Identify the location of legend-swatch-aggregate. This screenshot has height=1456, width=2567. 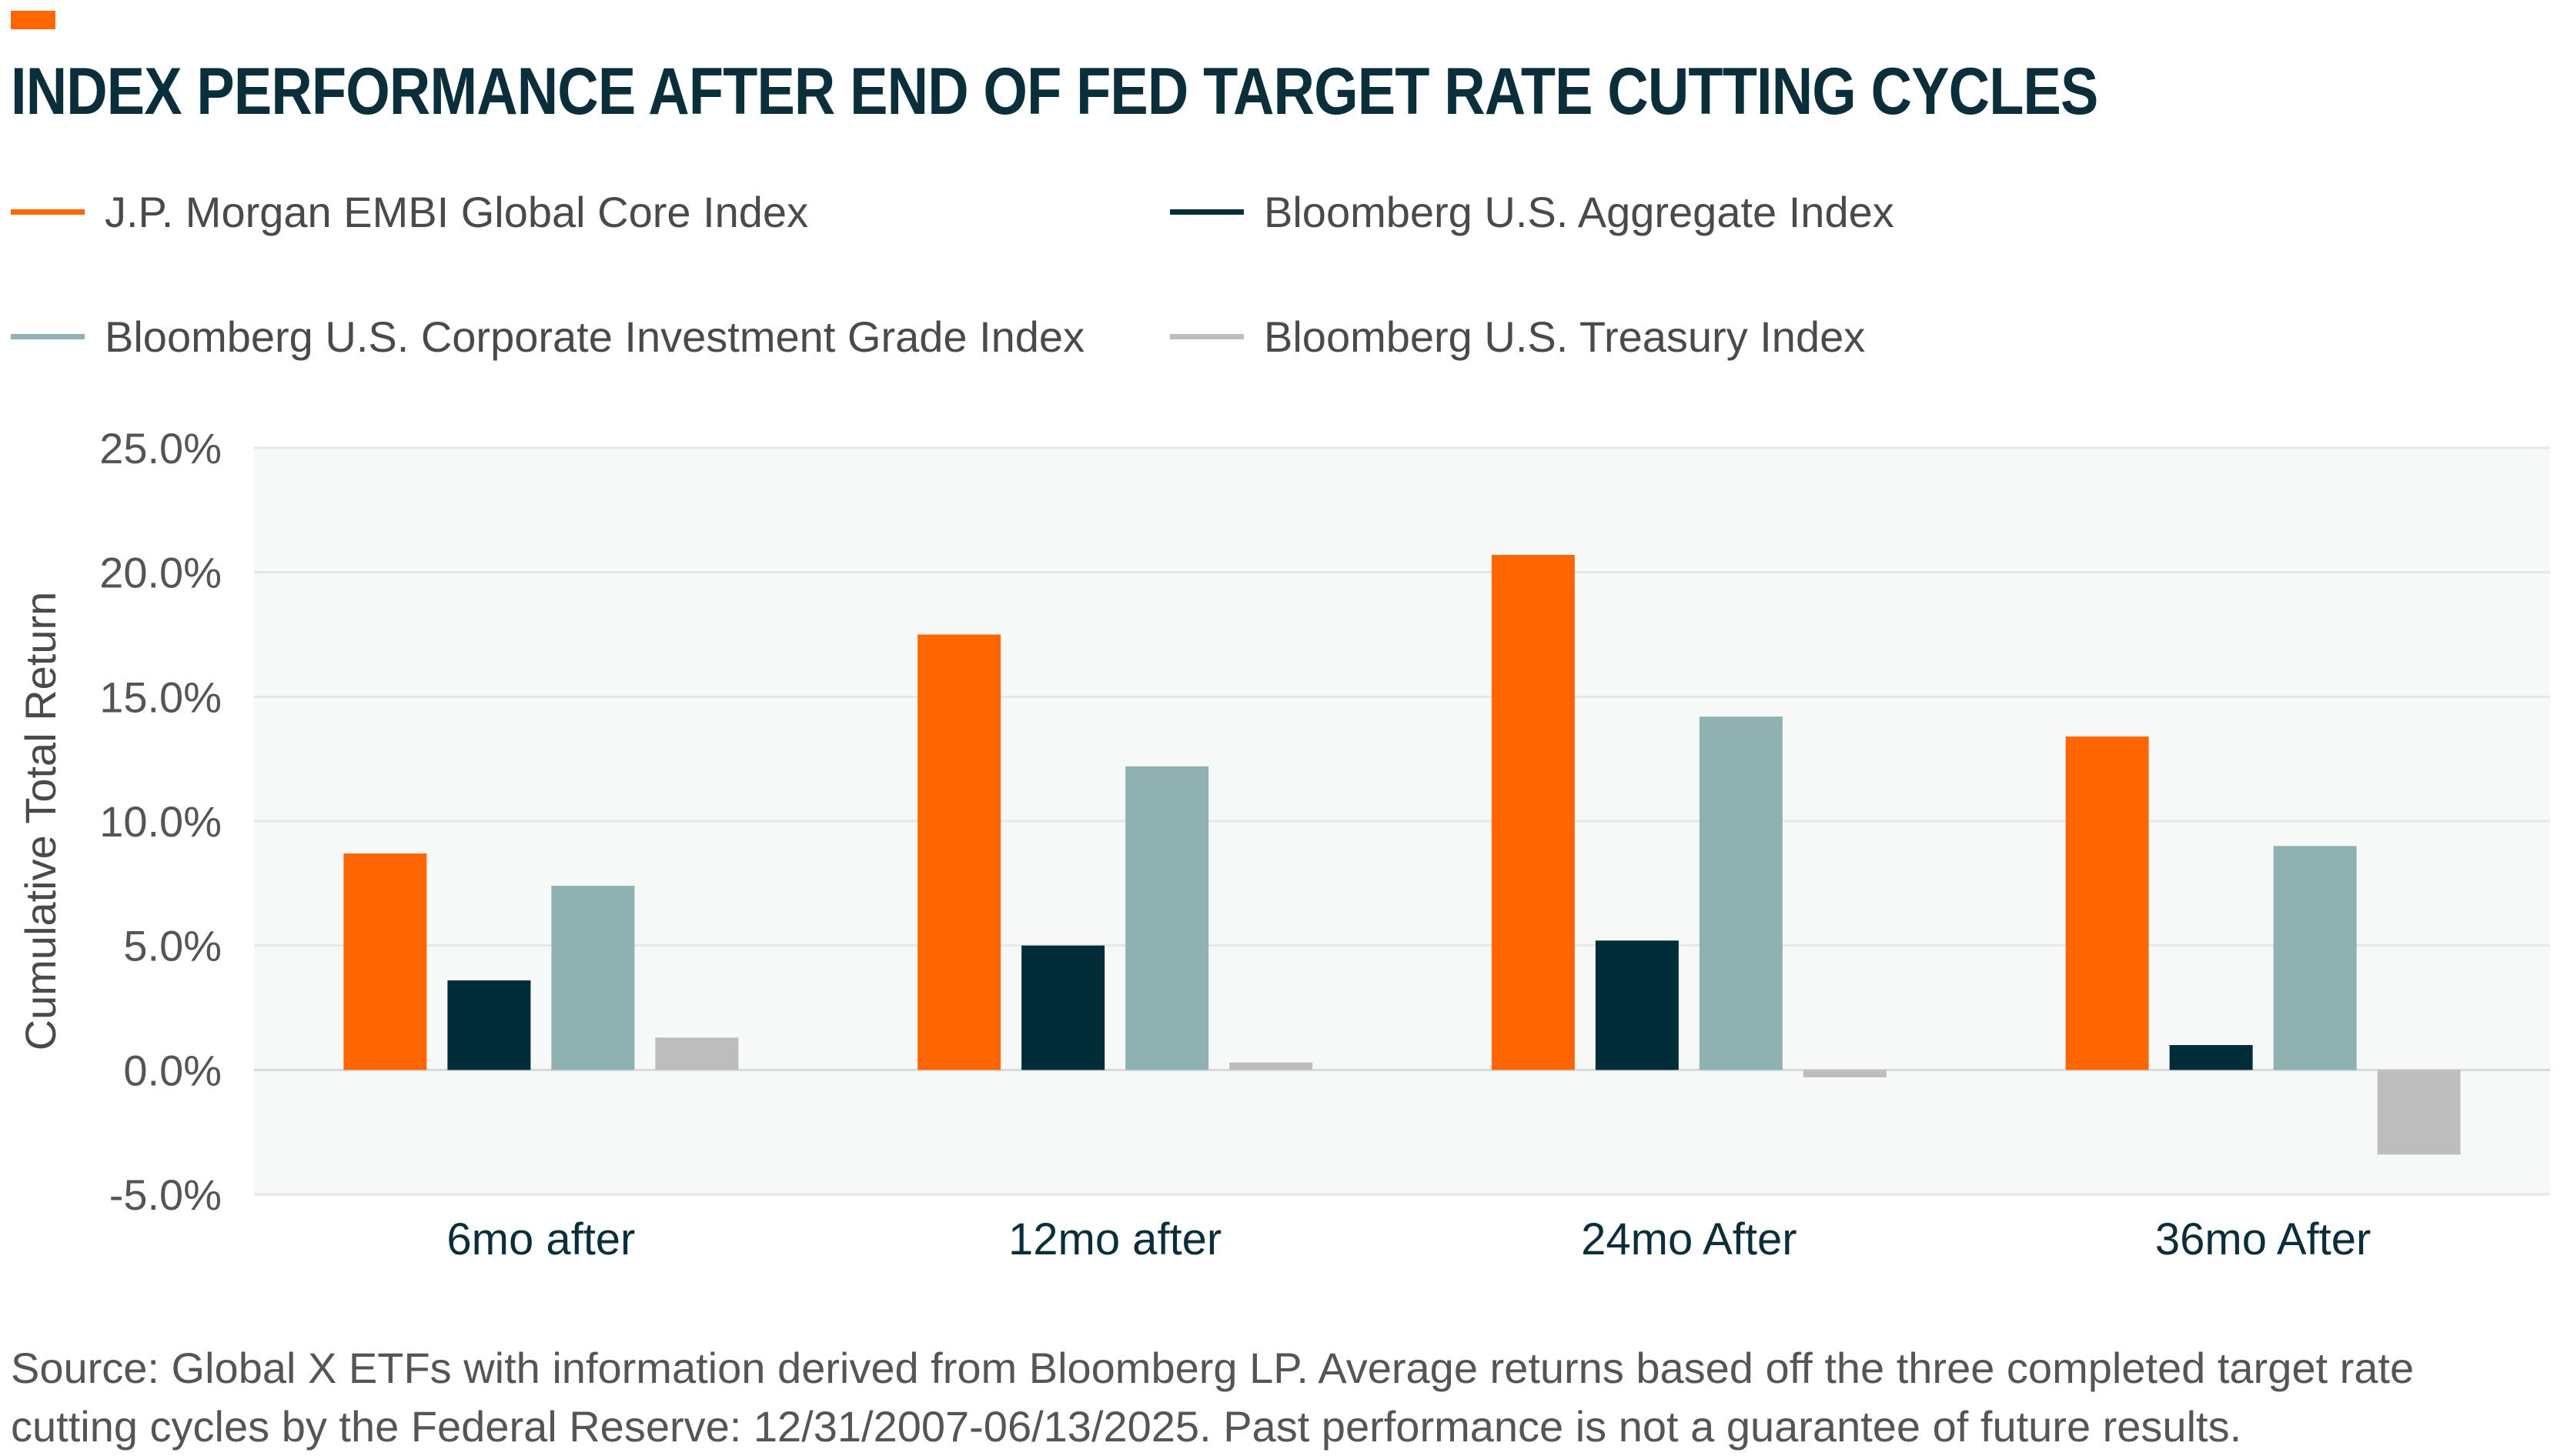
(1207, 212).